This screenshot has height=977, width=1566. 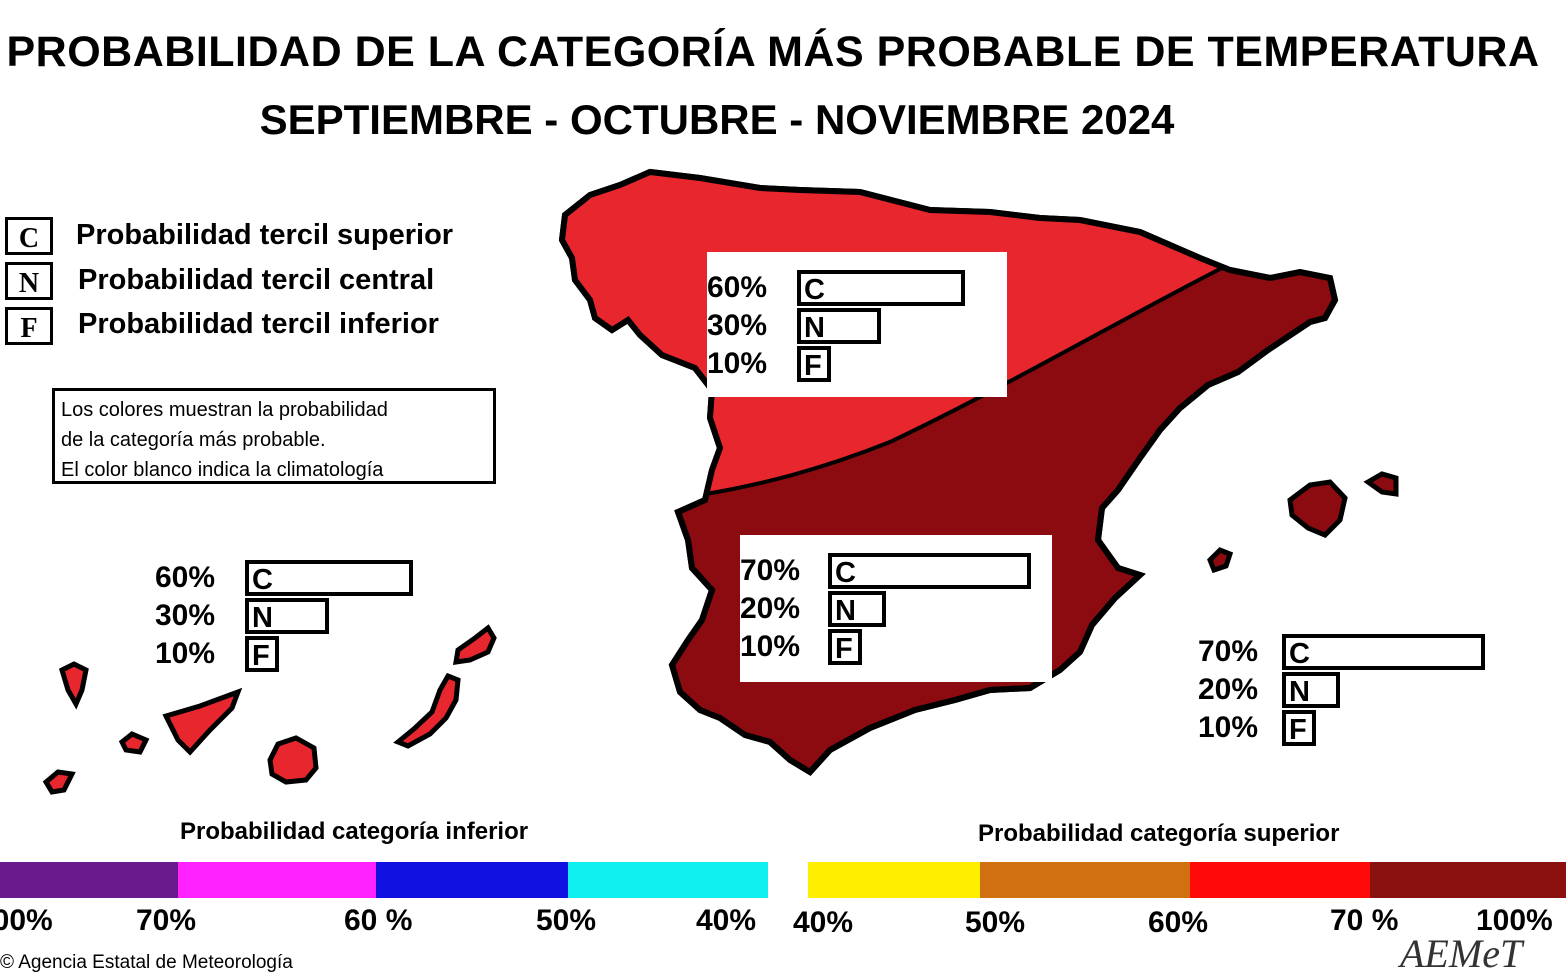 I want to click on panel-northwest: 60% C 30% N 10% F, so click(x=857, y=324).